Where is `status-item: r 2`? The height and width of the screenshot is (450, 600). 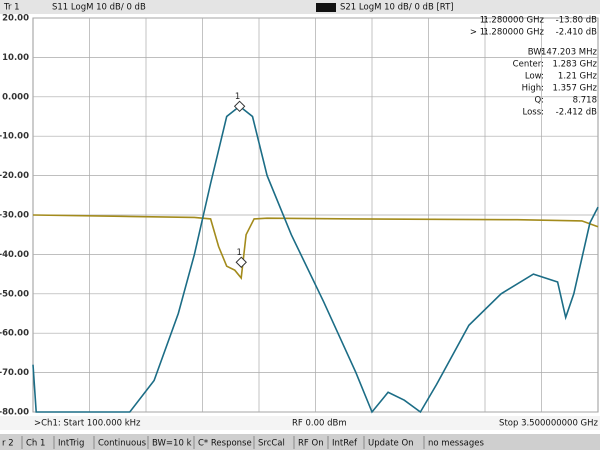
status-item: r 2 is located at coordinates (8, 444).